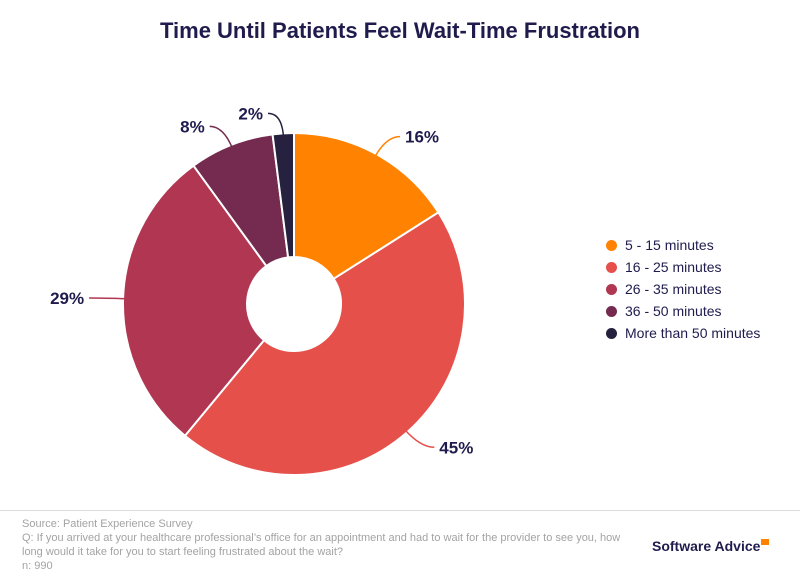 This screenshot has width=800, height=580. What do you see at coordinates (693, 333) in the screenshot?
I see `legend-label: More than 50 minutes` at bounding box center [693, 333].